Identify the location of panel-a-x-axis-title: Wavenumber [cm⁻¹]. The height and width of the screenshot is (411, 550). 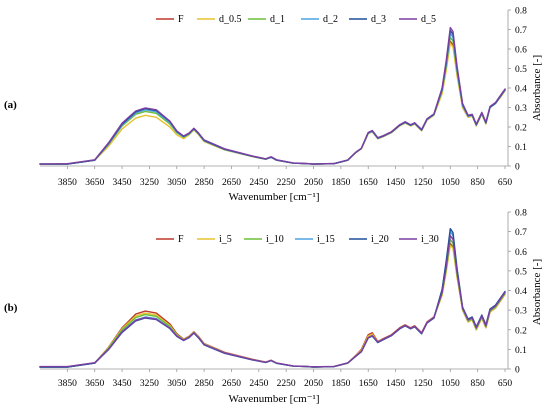
(274, 197).